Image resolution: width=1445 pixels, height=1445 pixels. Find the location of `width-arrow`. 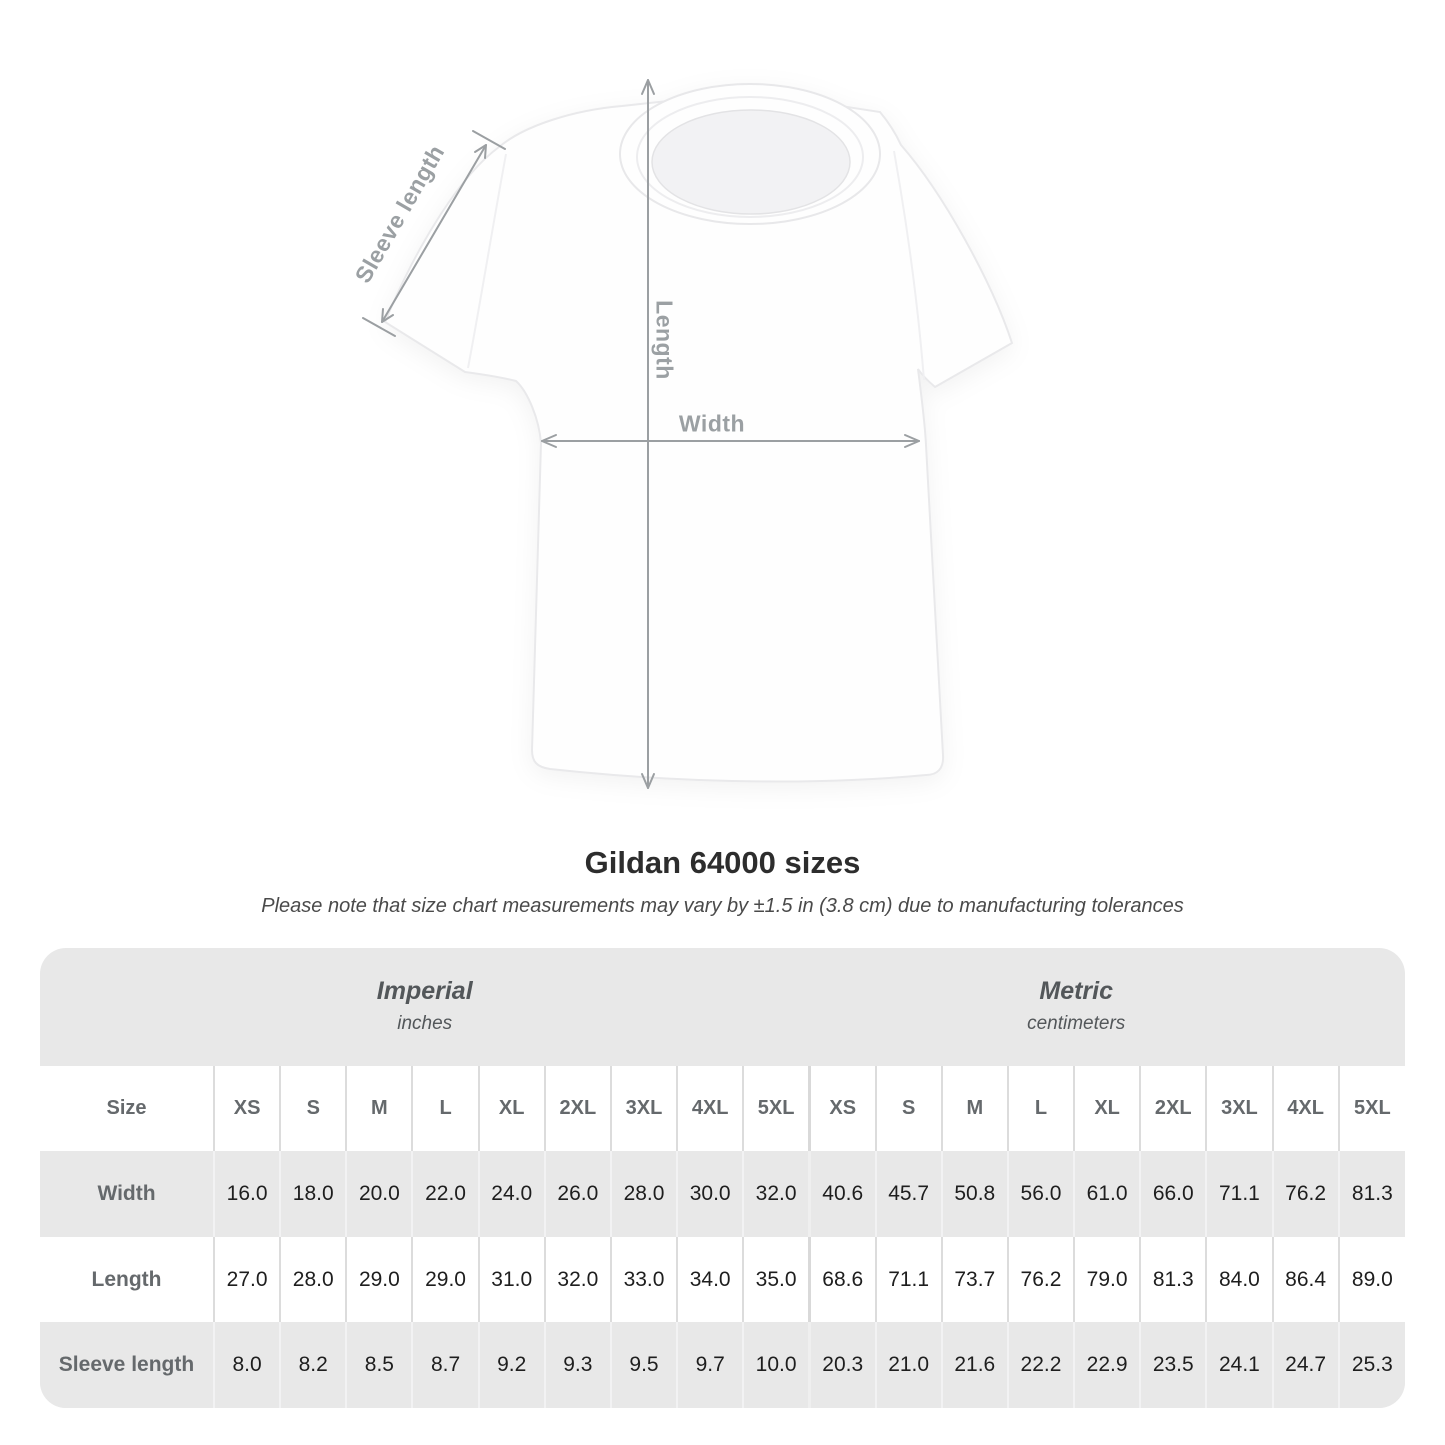

width-arrow is located at coordinates (730, 441).